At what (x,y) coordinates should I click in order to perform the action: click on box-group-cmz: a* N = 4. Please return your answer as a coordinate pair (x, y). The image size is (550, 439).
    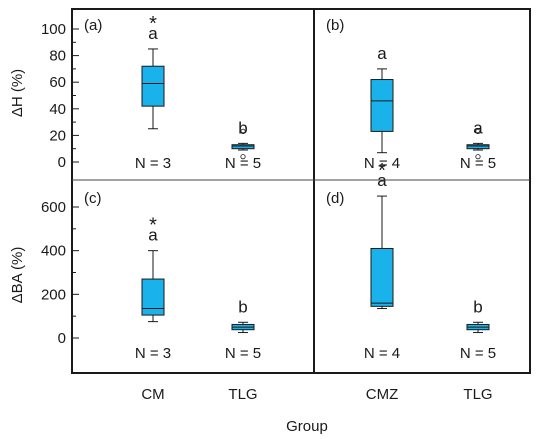
    Looking at the image, I should click on (382, 261).